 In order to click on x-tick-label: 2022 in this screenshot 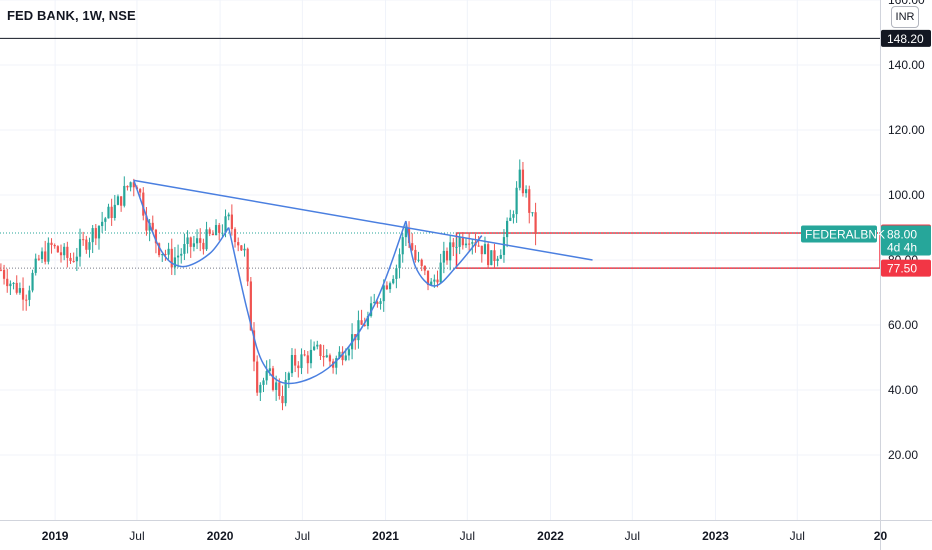, I will do `click(550, 536)`.